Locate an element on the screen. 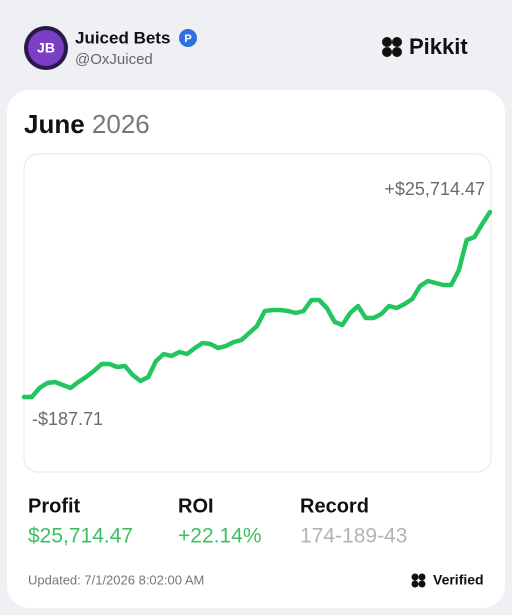 The width and height of the screenshot is (512, 615). value-annotation: -$187.71 is located at coordinates (67, 419).